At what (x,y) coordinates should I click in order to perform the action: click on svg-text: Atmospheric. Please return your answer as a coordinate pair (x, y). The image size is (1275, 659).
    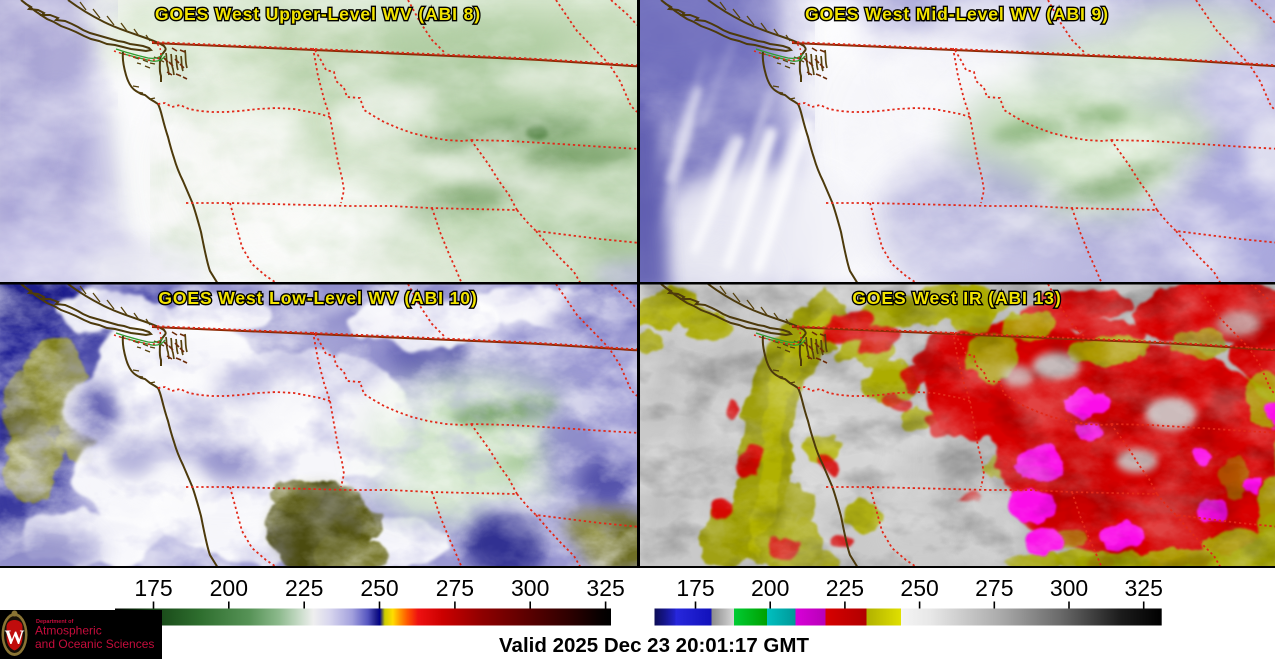
    Looking at the image, I should click on (68, 631).